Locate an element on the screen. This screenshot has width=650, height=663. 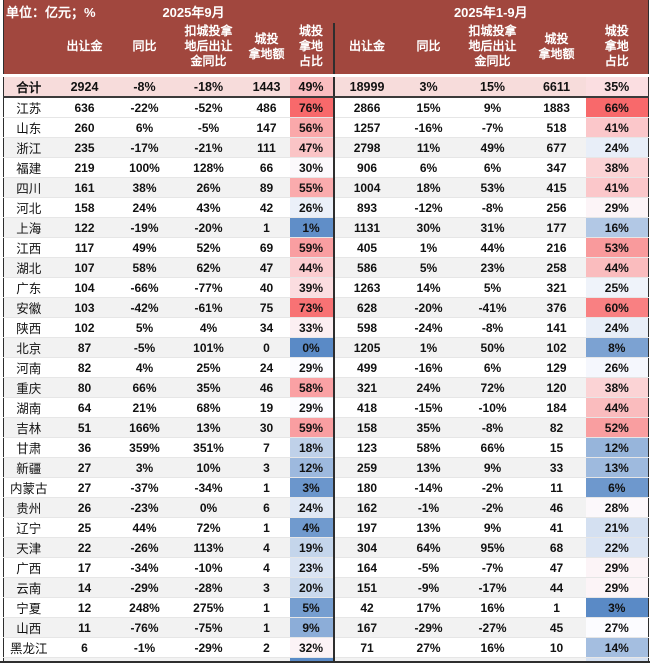
value-cell: 18999 is located at coordinates (366, 86).